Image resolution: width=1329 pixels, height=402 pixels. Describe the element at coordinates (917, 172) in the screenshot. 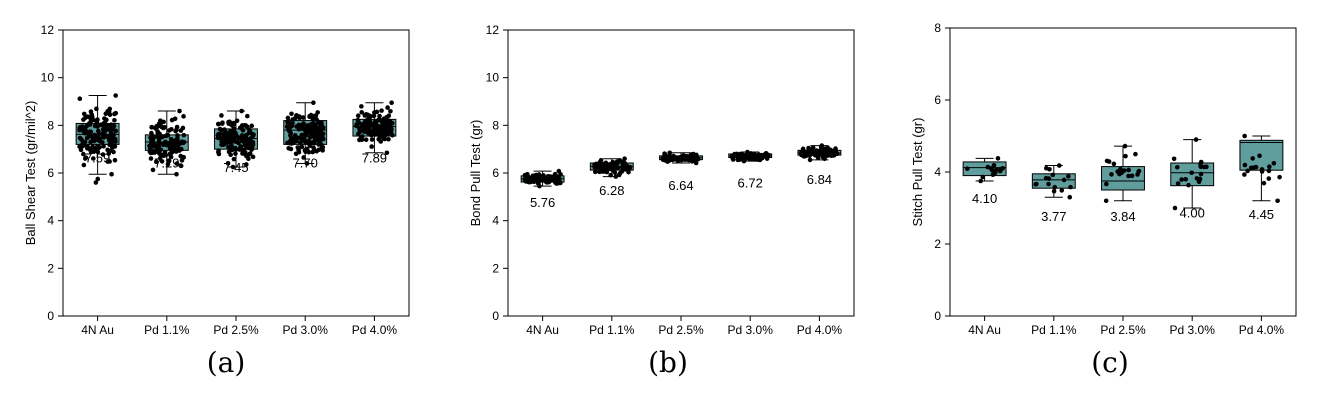

I see `y-axis-label: Stitch Pull Test (gr)` at that location.